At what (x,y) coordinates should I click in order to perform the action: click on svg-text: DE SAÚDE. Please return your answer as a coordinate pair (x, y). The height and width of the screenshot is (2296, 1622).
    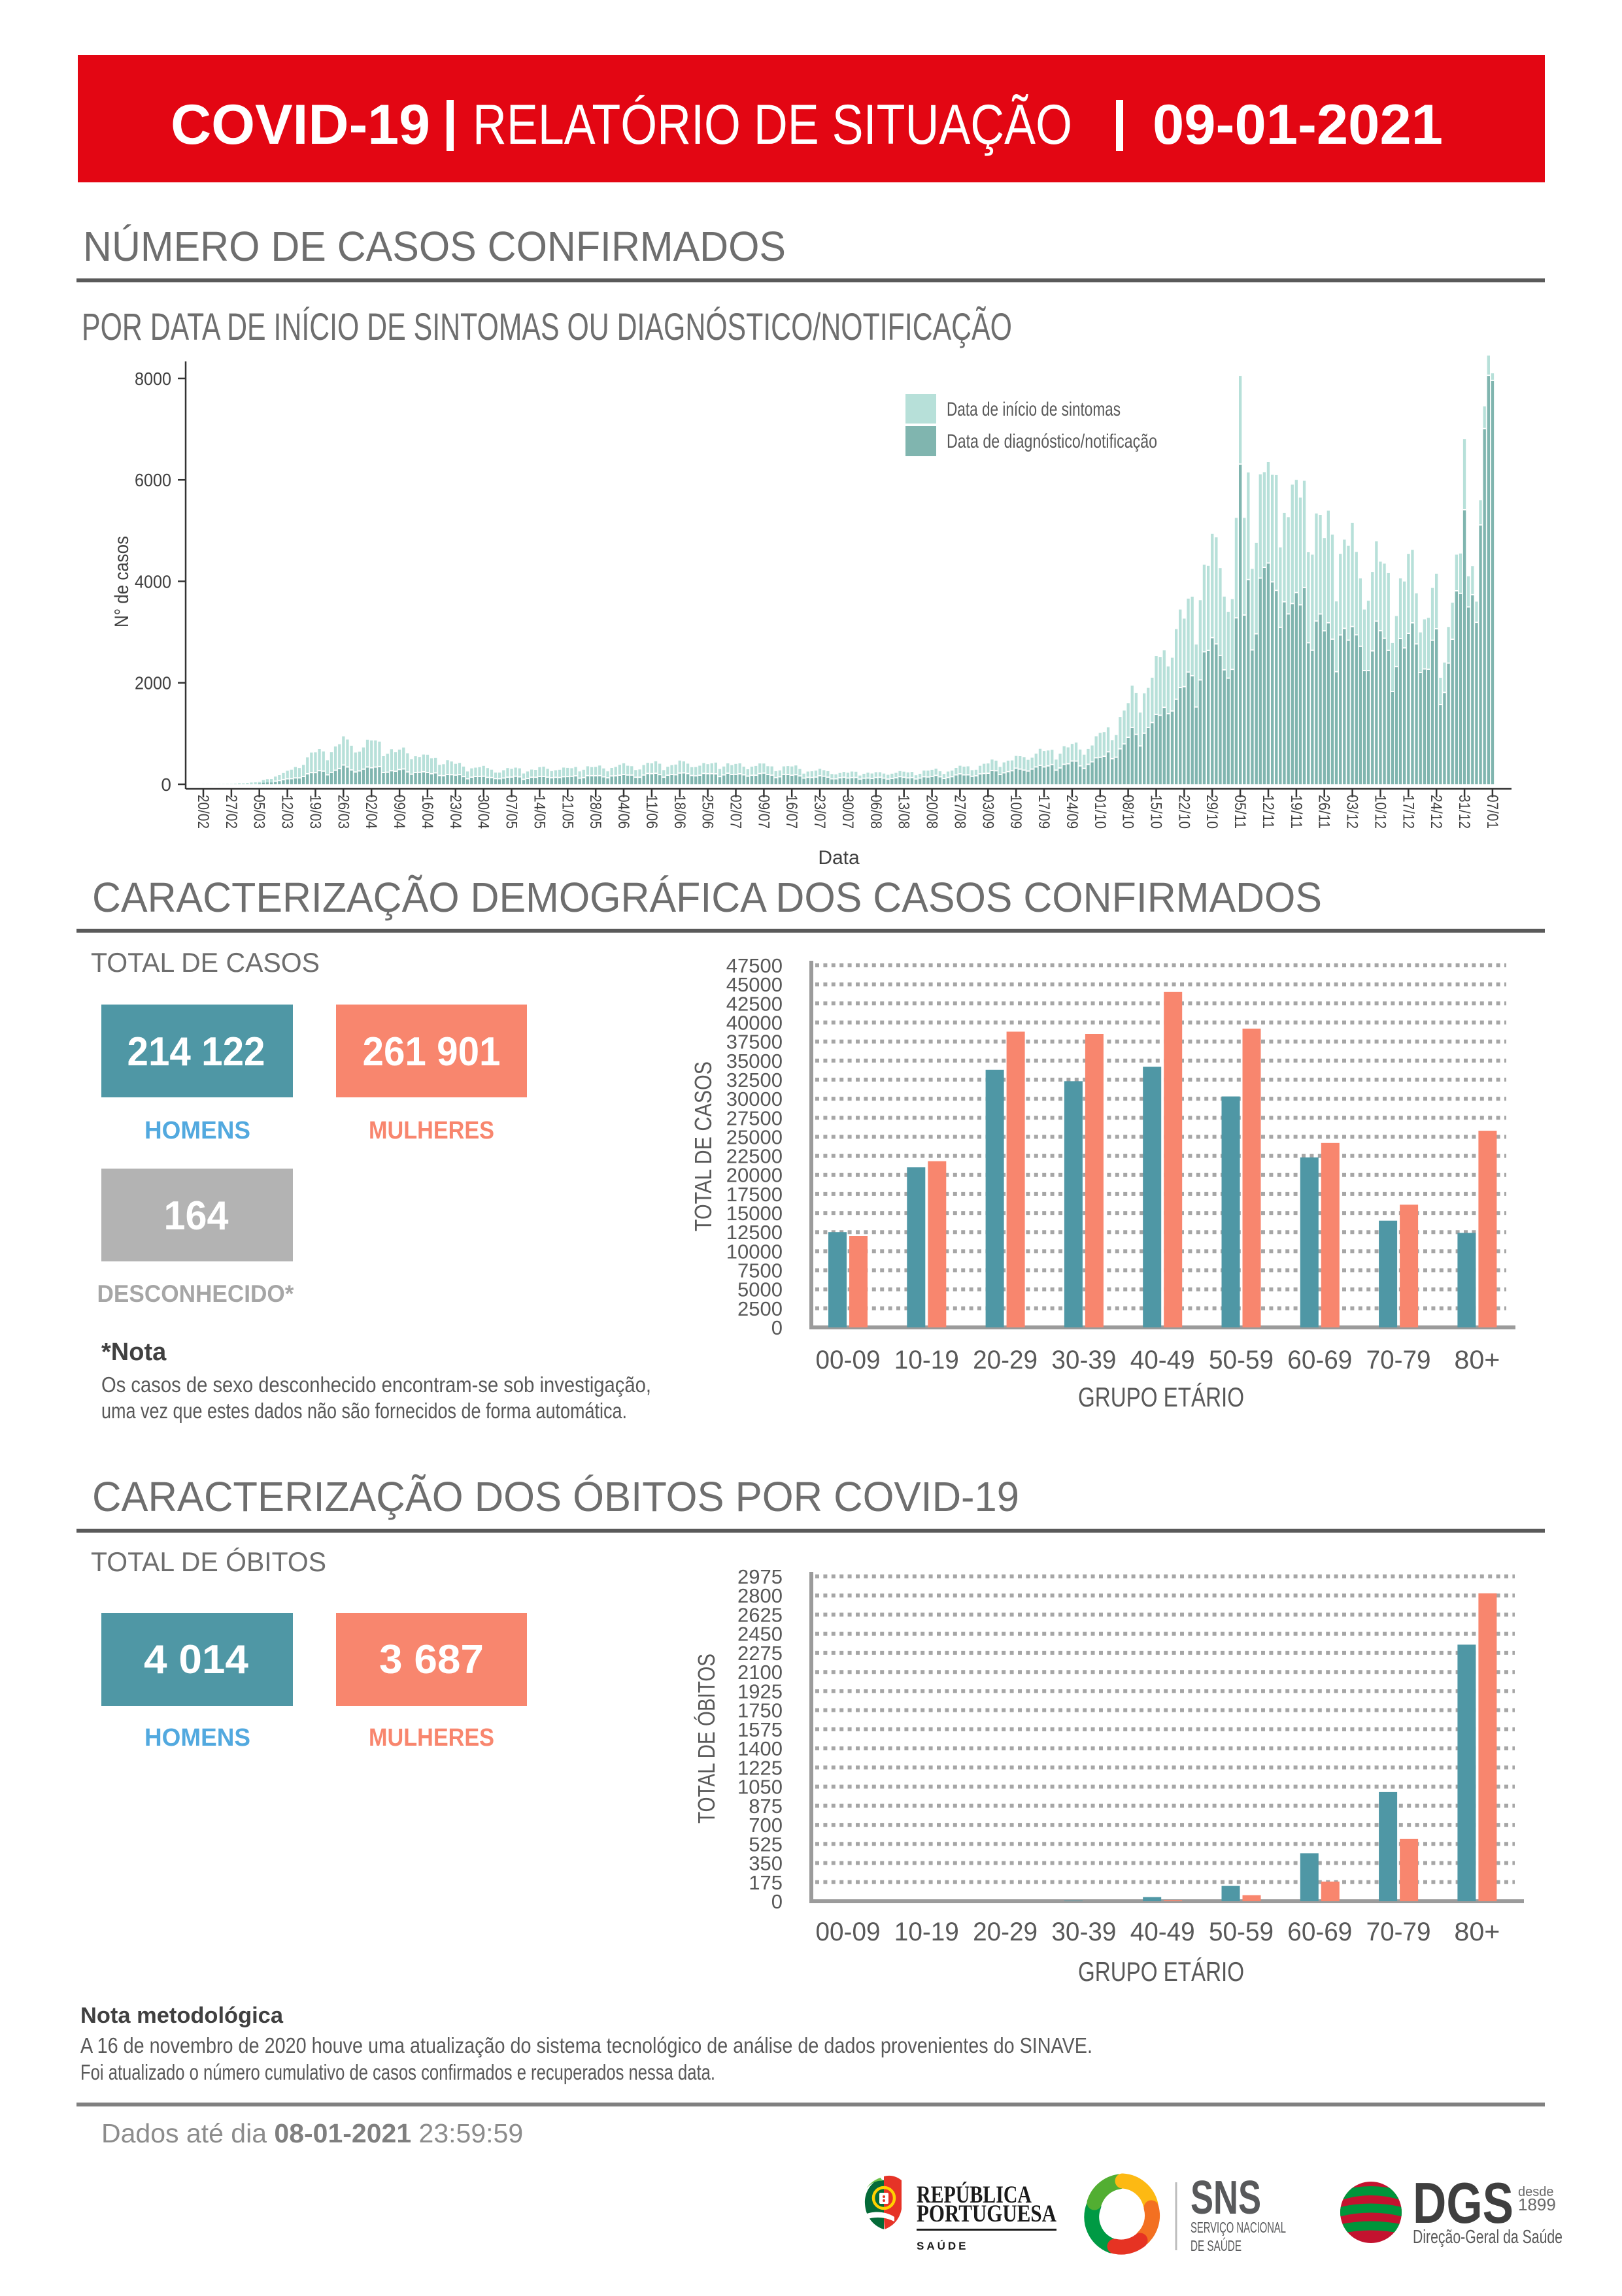
    Looking at the image, I should click on (1216, 2245).